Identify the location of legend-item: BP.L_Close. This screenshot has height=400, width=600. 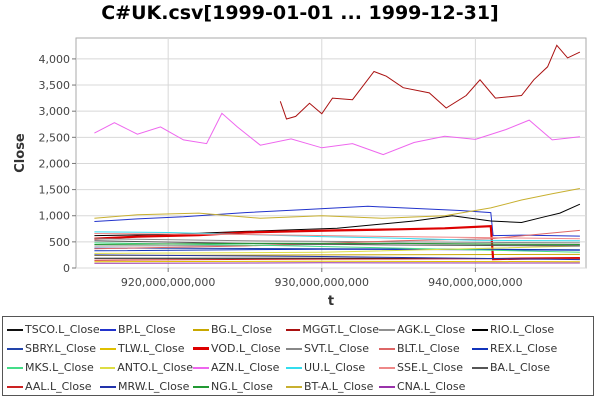
(146, 329).